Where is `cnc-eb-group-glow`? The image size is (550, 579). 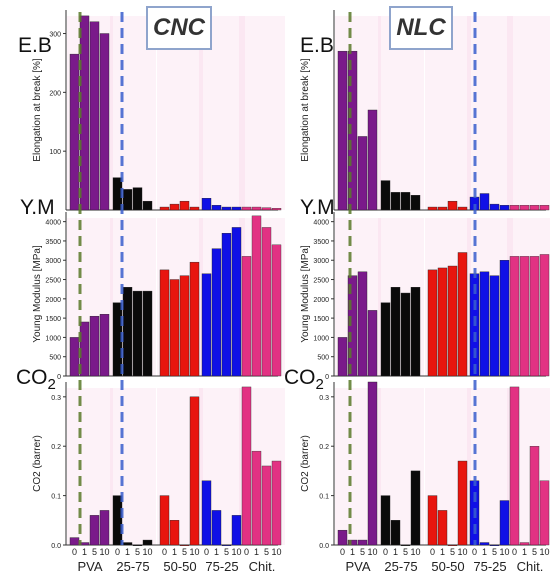
cnc-eb-group-glow is located at coordinates (262, 113).